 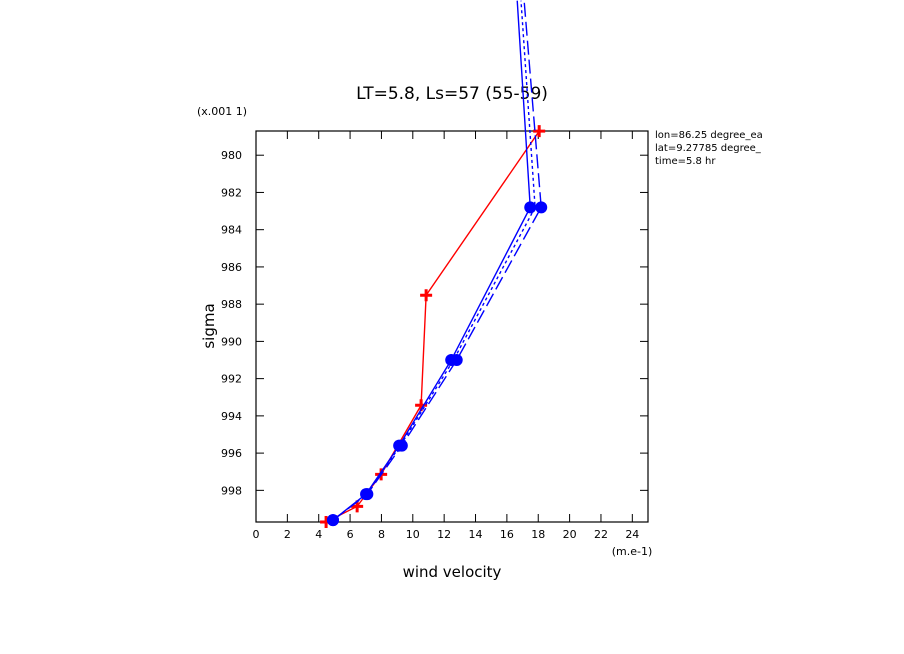 What do you see at coordinates (231, 267) in the screenshot?
I see `y-tick-label: 986` at bounding box center [231, 267].